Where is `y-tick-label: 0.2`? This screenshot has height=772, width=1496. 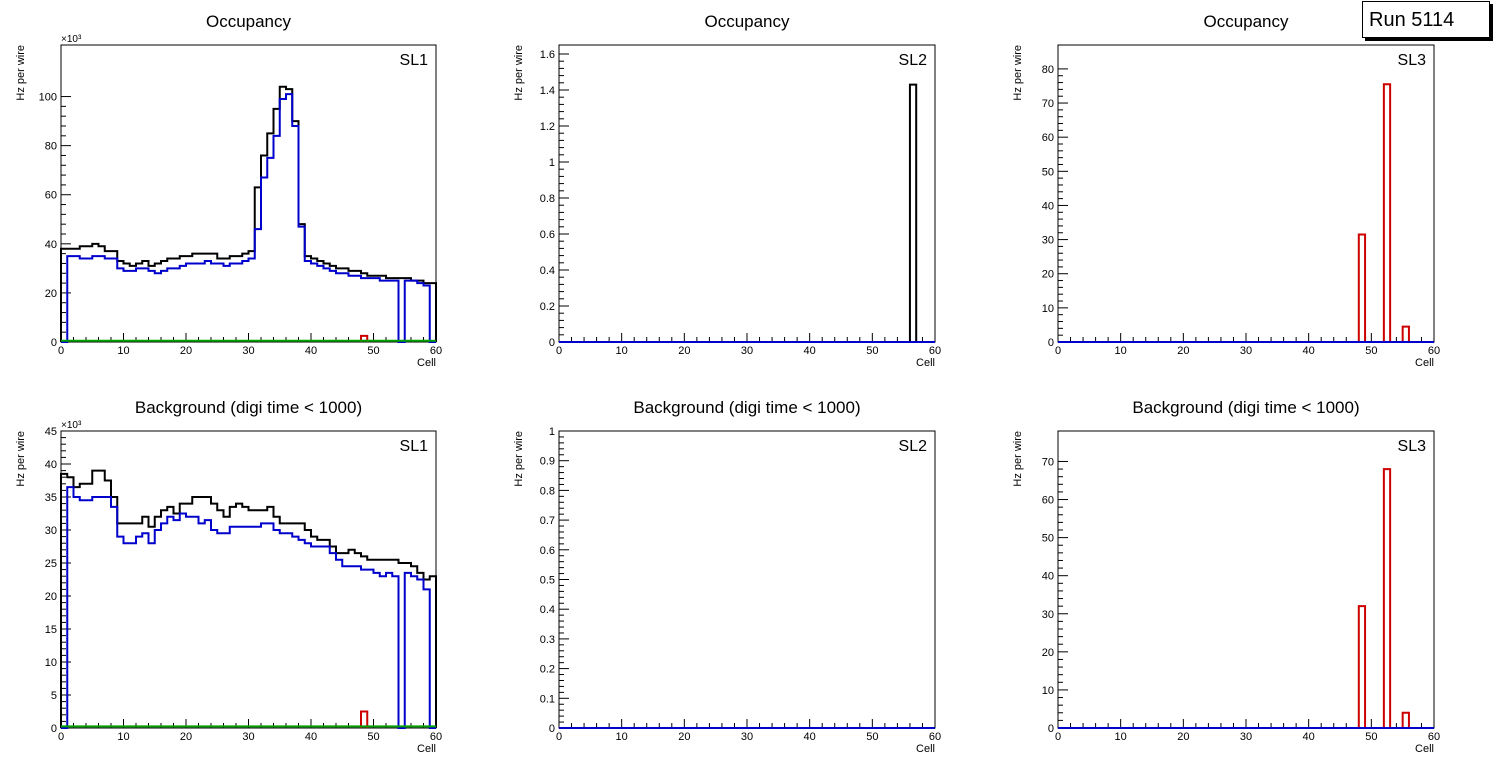
y-tick-label: 0.2 is located at coordinates (547, 670).